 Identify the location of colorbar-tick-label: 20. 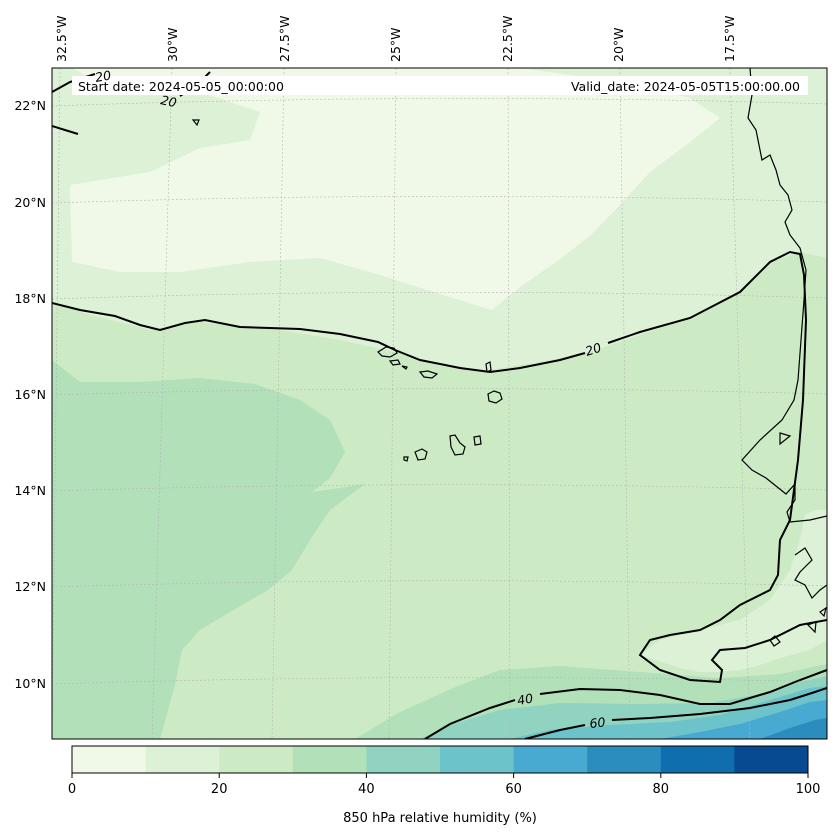
(219, 789).